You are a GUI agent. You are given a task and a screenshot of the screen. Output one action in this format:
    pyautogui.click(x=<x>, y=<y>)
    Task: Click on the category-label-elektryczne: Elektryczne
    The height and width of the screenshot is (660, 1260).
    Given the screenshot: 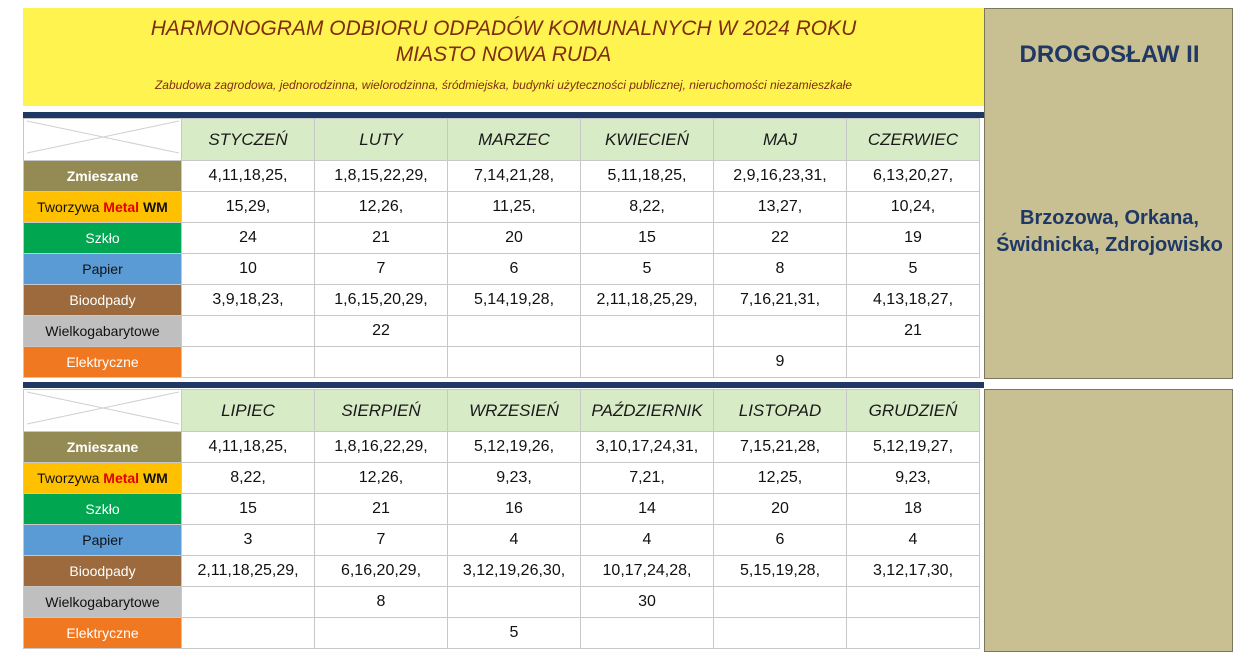 What is the action you would take?
    pyautogui.click(x=102, y=633)
    